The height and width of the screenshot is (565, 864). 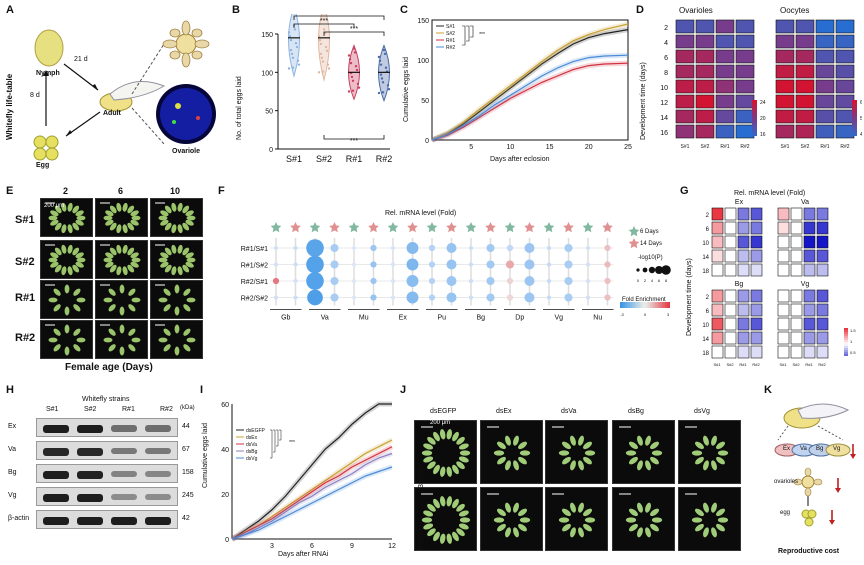 I want to click on d-col-label: R#2, so click(x=744, y=147).